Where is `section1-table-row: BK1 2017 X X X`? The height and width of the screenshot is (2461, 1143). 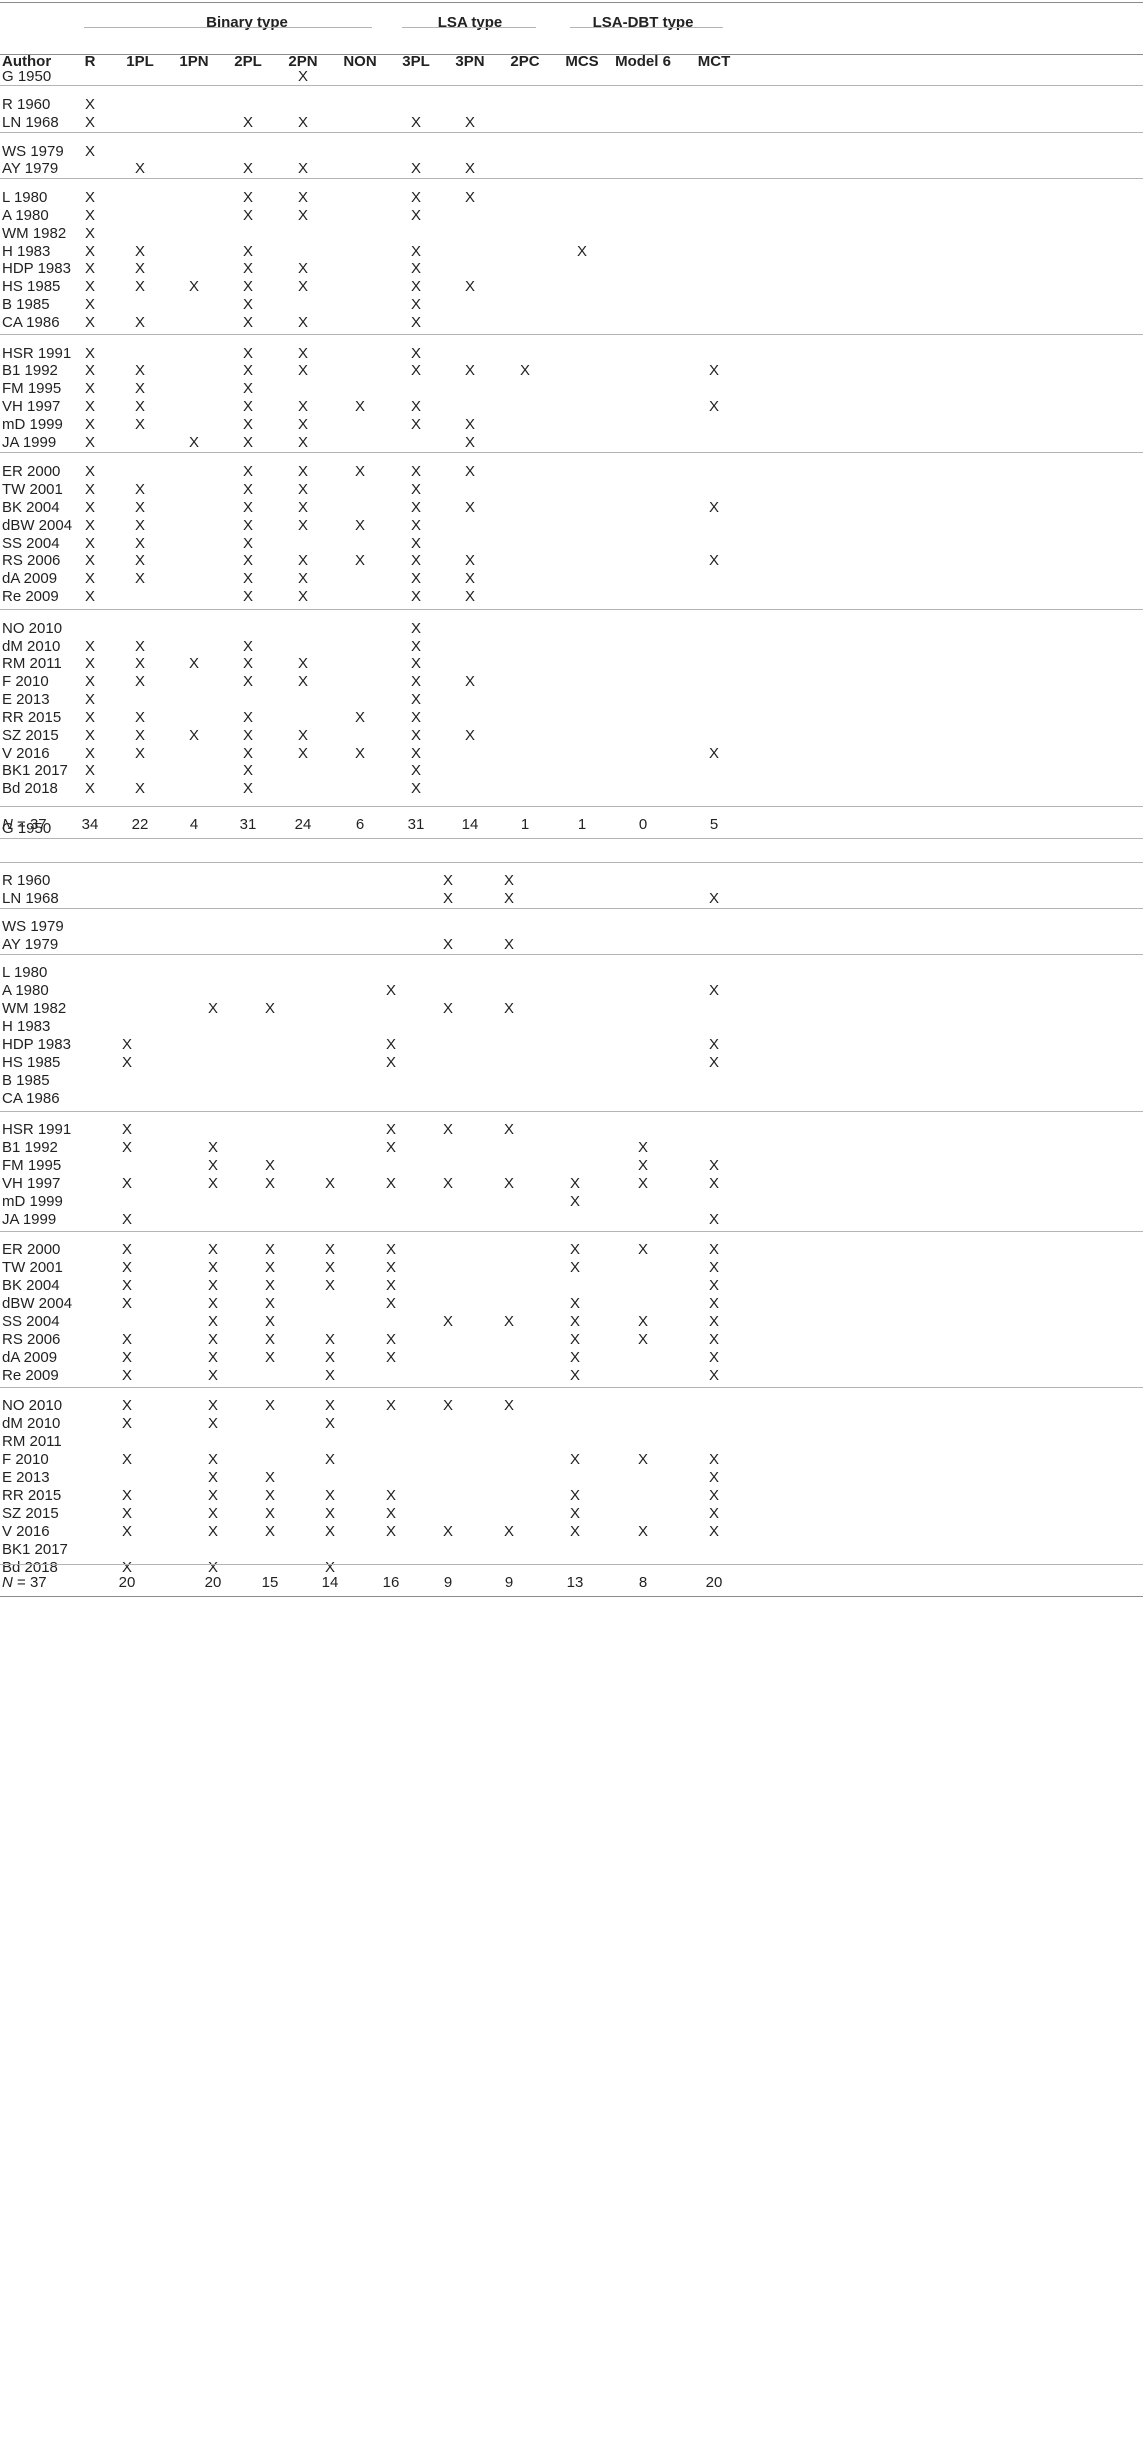
section1-table-row: BK1 2017 X X X is located at coordinates (571, 770).